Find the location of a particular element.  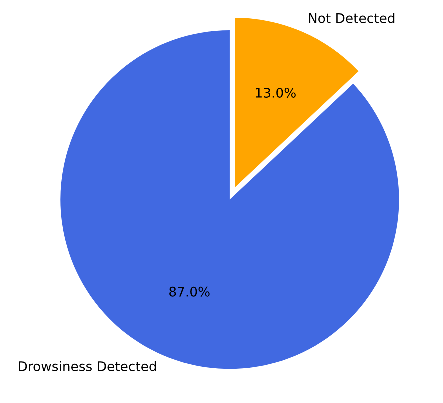

data-label: 13.0% is located at coordinates (276, 93).